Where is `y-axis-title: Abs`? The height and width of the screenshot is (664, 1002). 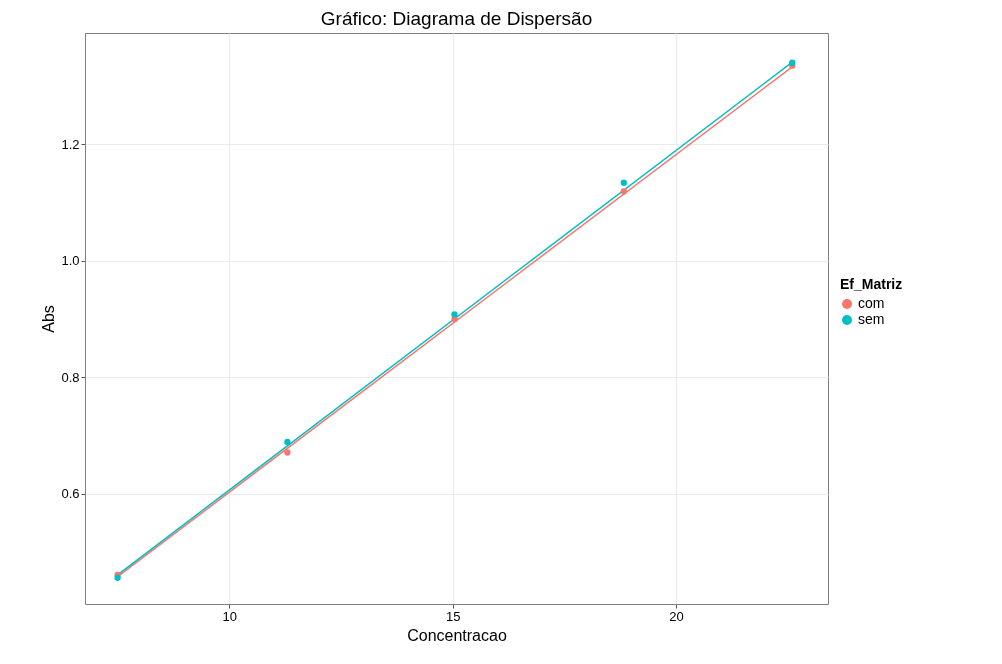 y-axis-title: Abs is located at coordinates (49, 319).